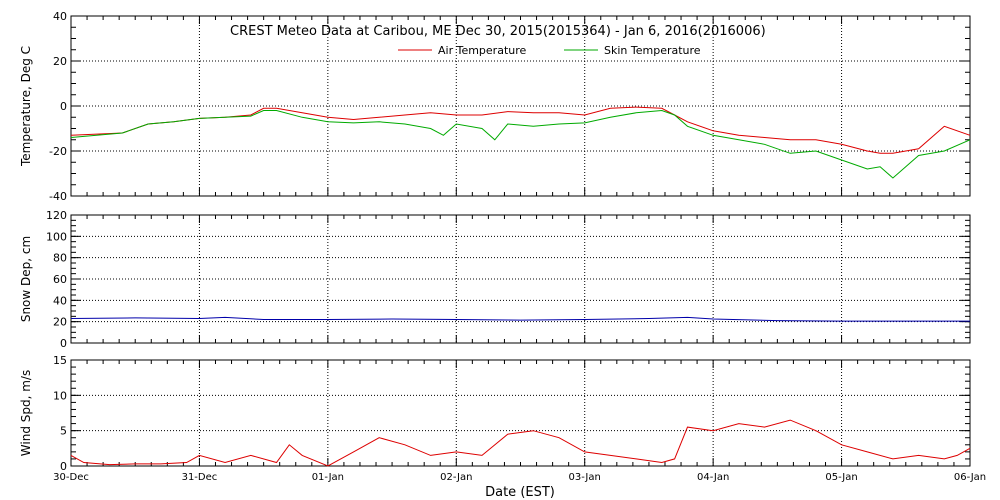  What do you see at coordinates (60, 360) in the screenshot?
I see `y-tick-label: 15` at bounding box center [60, 360].